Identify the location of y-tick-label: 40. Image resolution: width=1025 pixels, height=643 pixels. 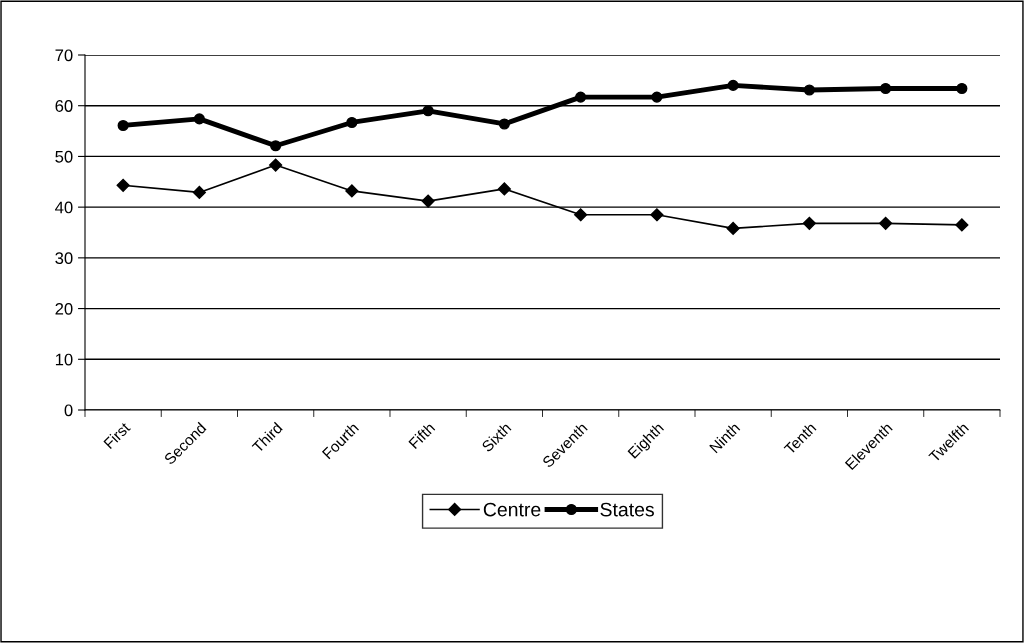
(64, 207).